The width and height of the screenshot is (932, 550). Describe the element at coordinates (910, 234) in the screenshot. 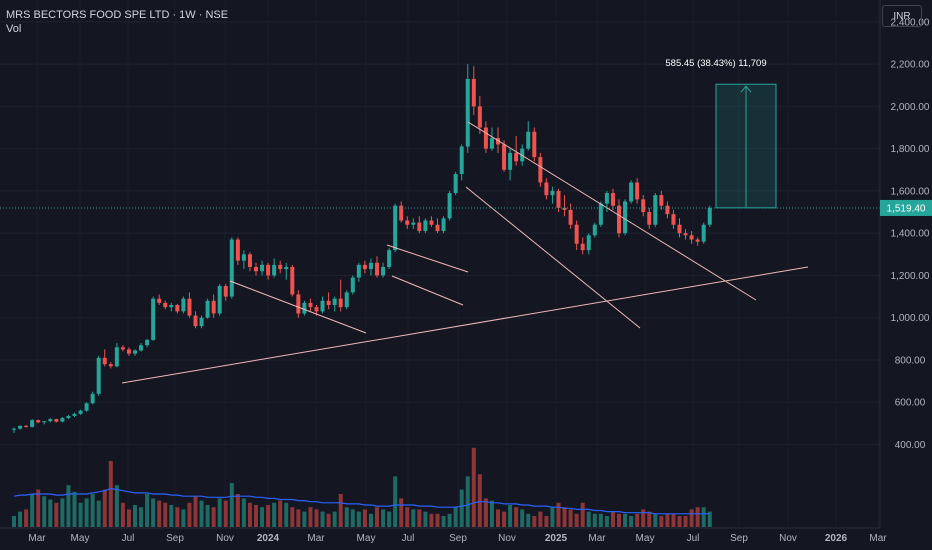

I see `y-tick-label: 1,400.00` at that location.